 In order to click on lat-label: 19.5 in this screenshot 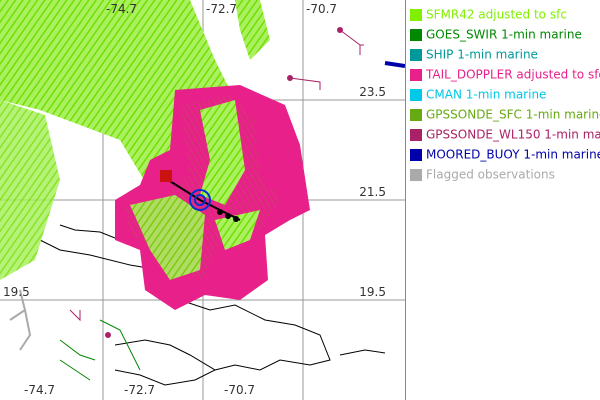, I will do `click(372, 292)`.